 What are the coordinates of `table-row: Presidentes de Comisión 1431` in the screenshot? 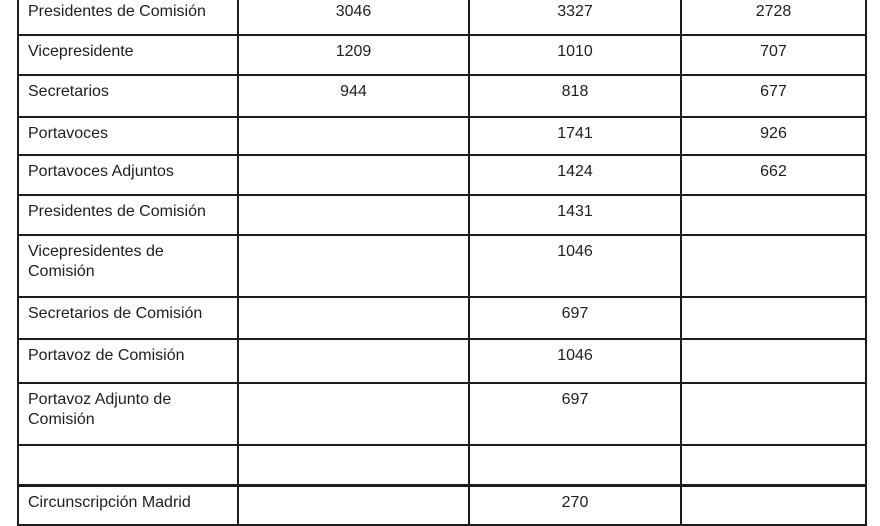 It's located at (442, 215).